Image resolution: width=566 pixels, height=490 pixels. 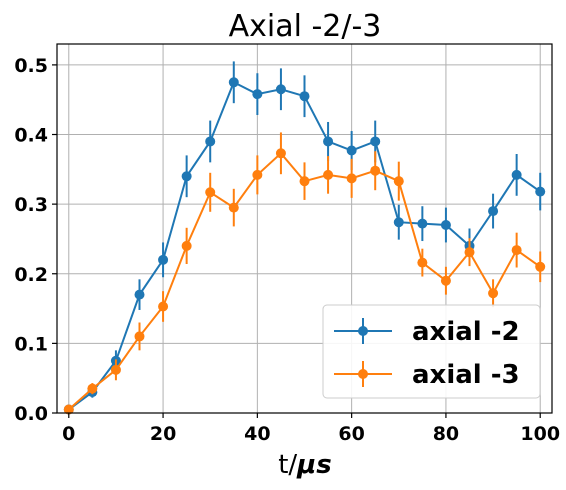 What do you see at coordinates (466, 332) in the screenshot?
I see `legend-label-axial-minus-2: axial -2` at bounding box center [466, 332].